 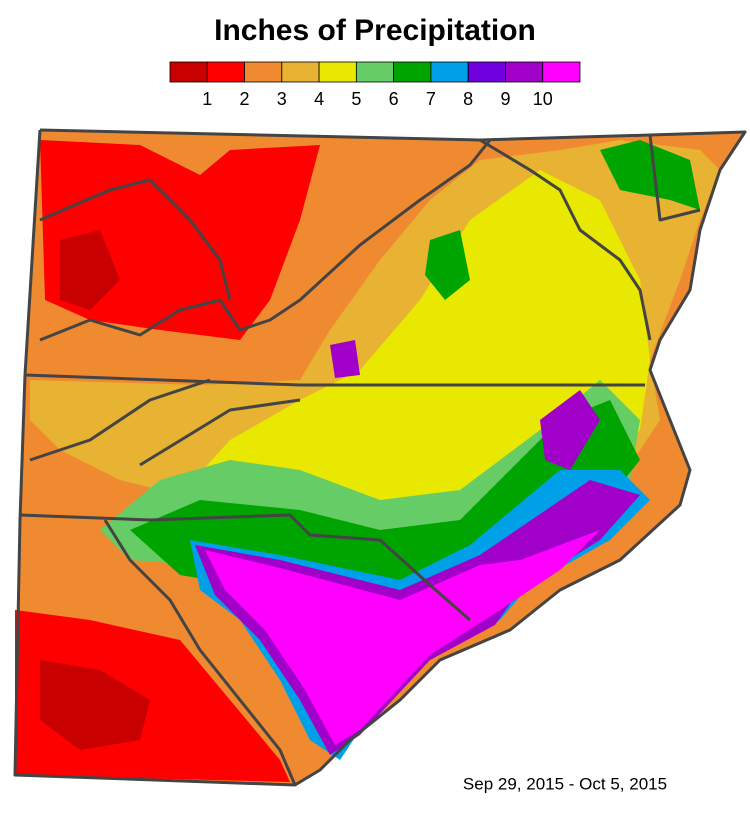 I want to click on legend-label: 6, so click(x=394, y=99).